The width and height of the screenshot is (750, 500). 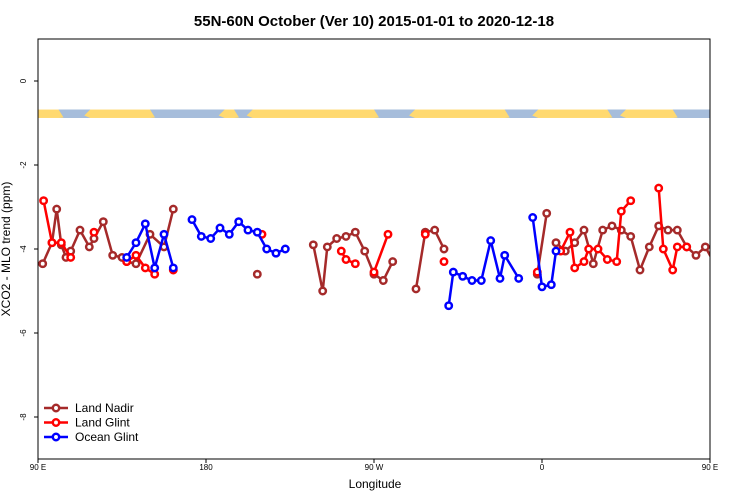 I want to click on land-band, so click(x=374, y=113).